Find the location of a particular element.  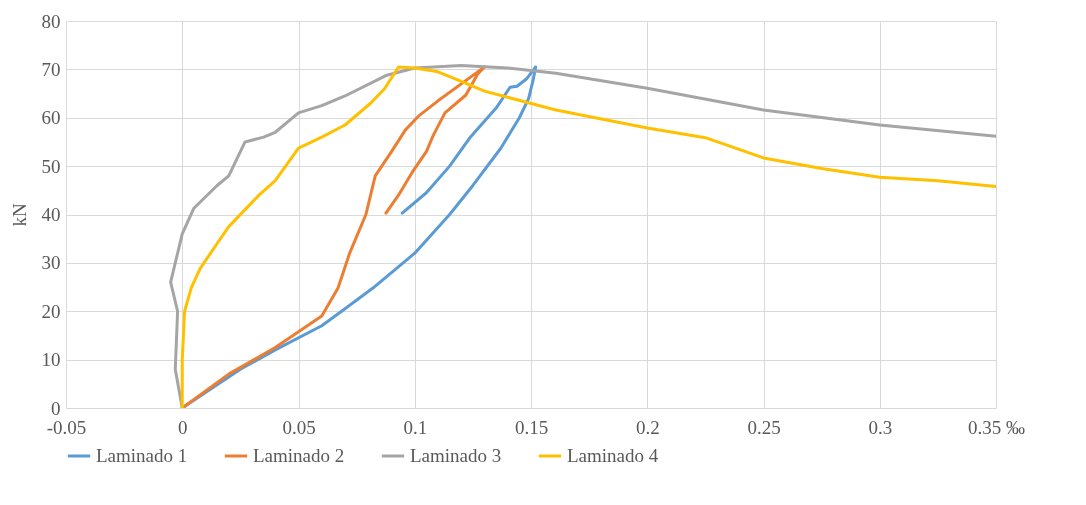

y-tick-label: 20 is located at coordinates (51, 311).